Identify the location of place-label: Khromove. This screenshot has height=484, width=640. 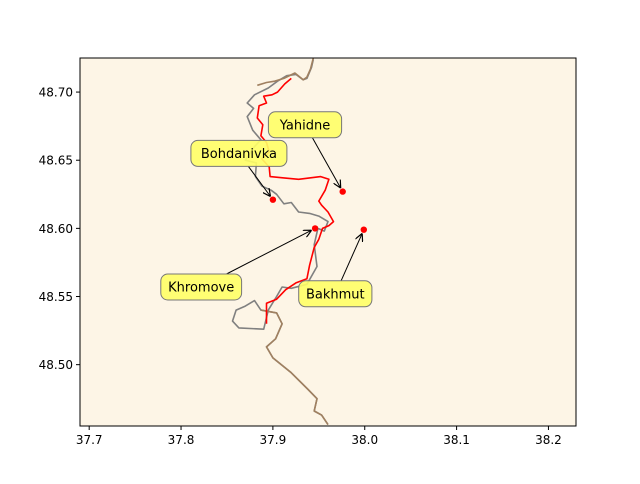
(201, 287).